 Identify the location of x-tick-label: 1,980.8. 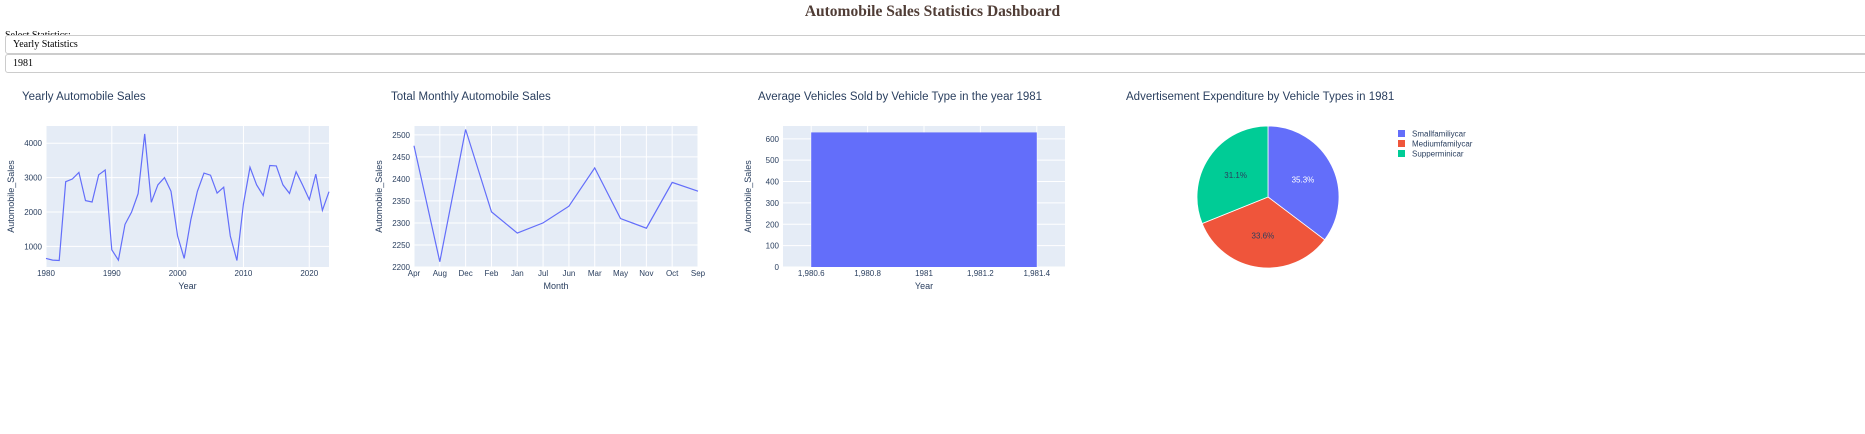
(867, 273).